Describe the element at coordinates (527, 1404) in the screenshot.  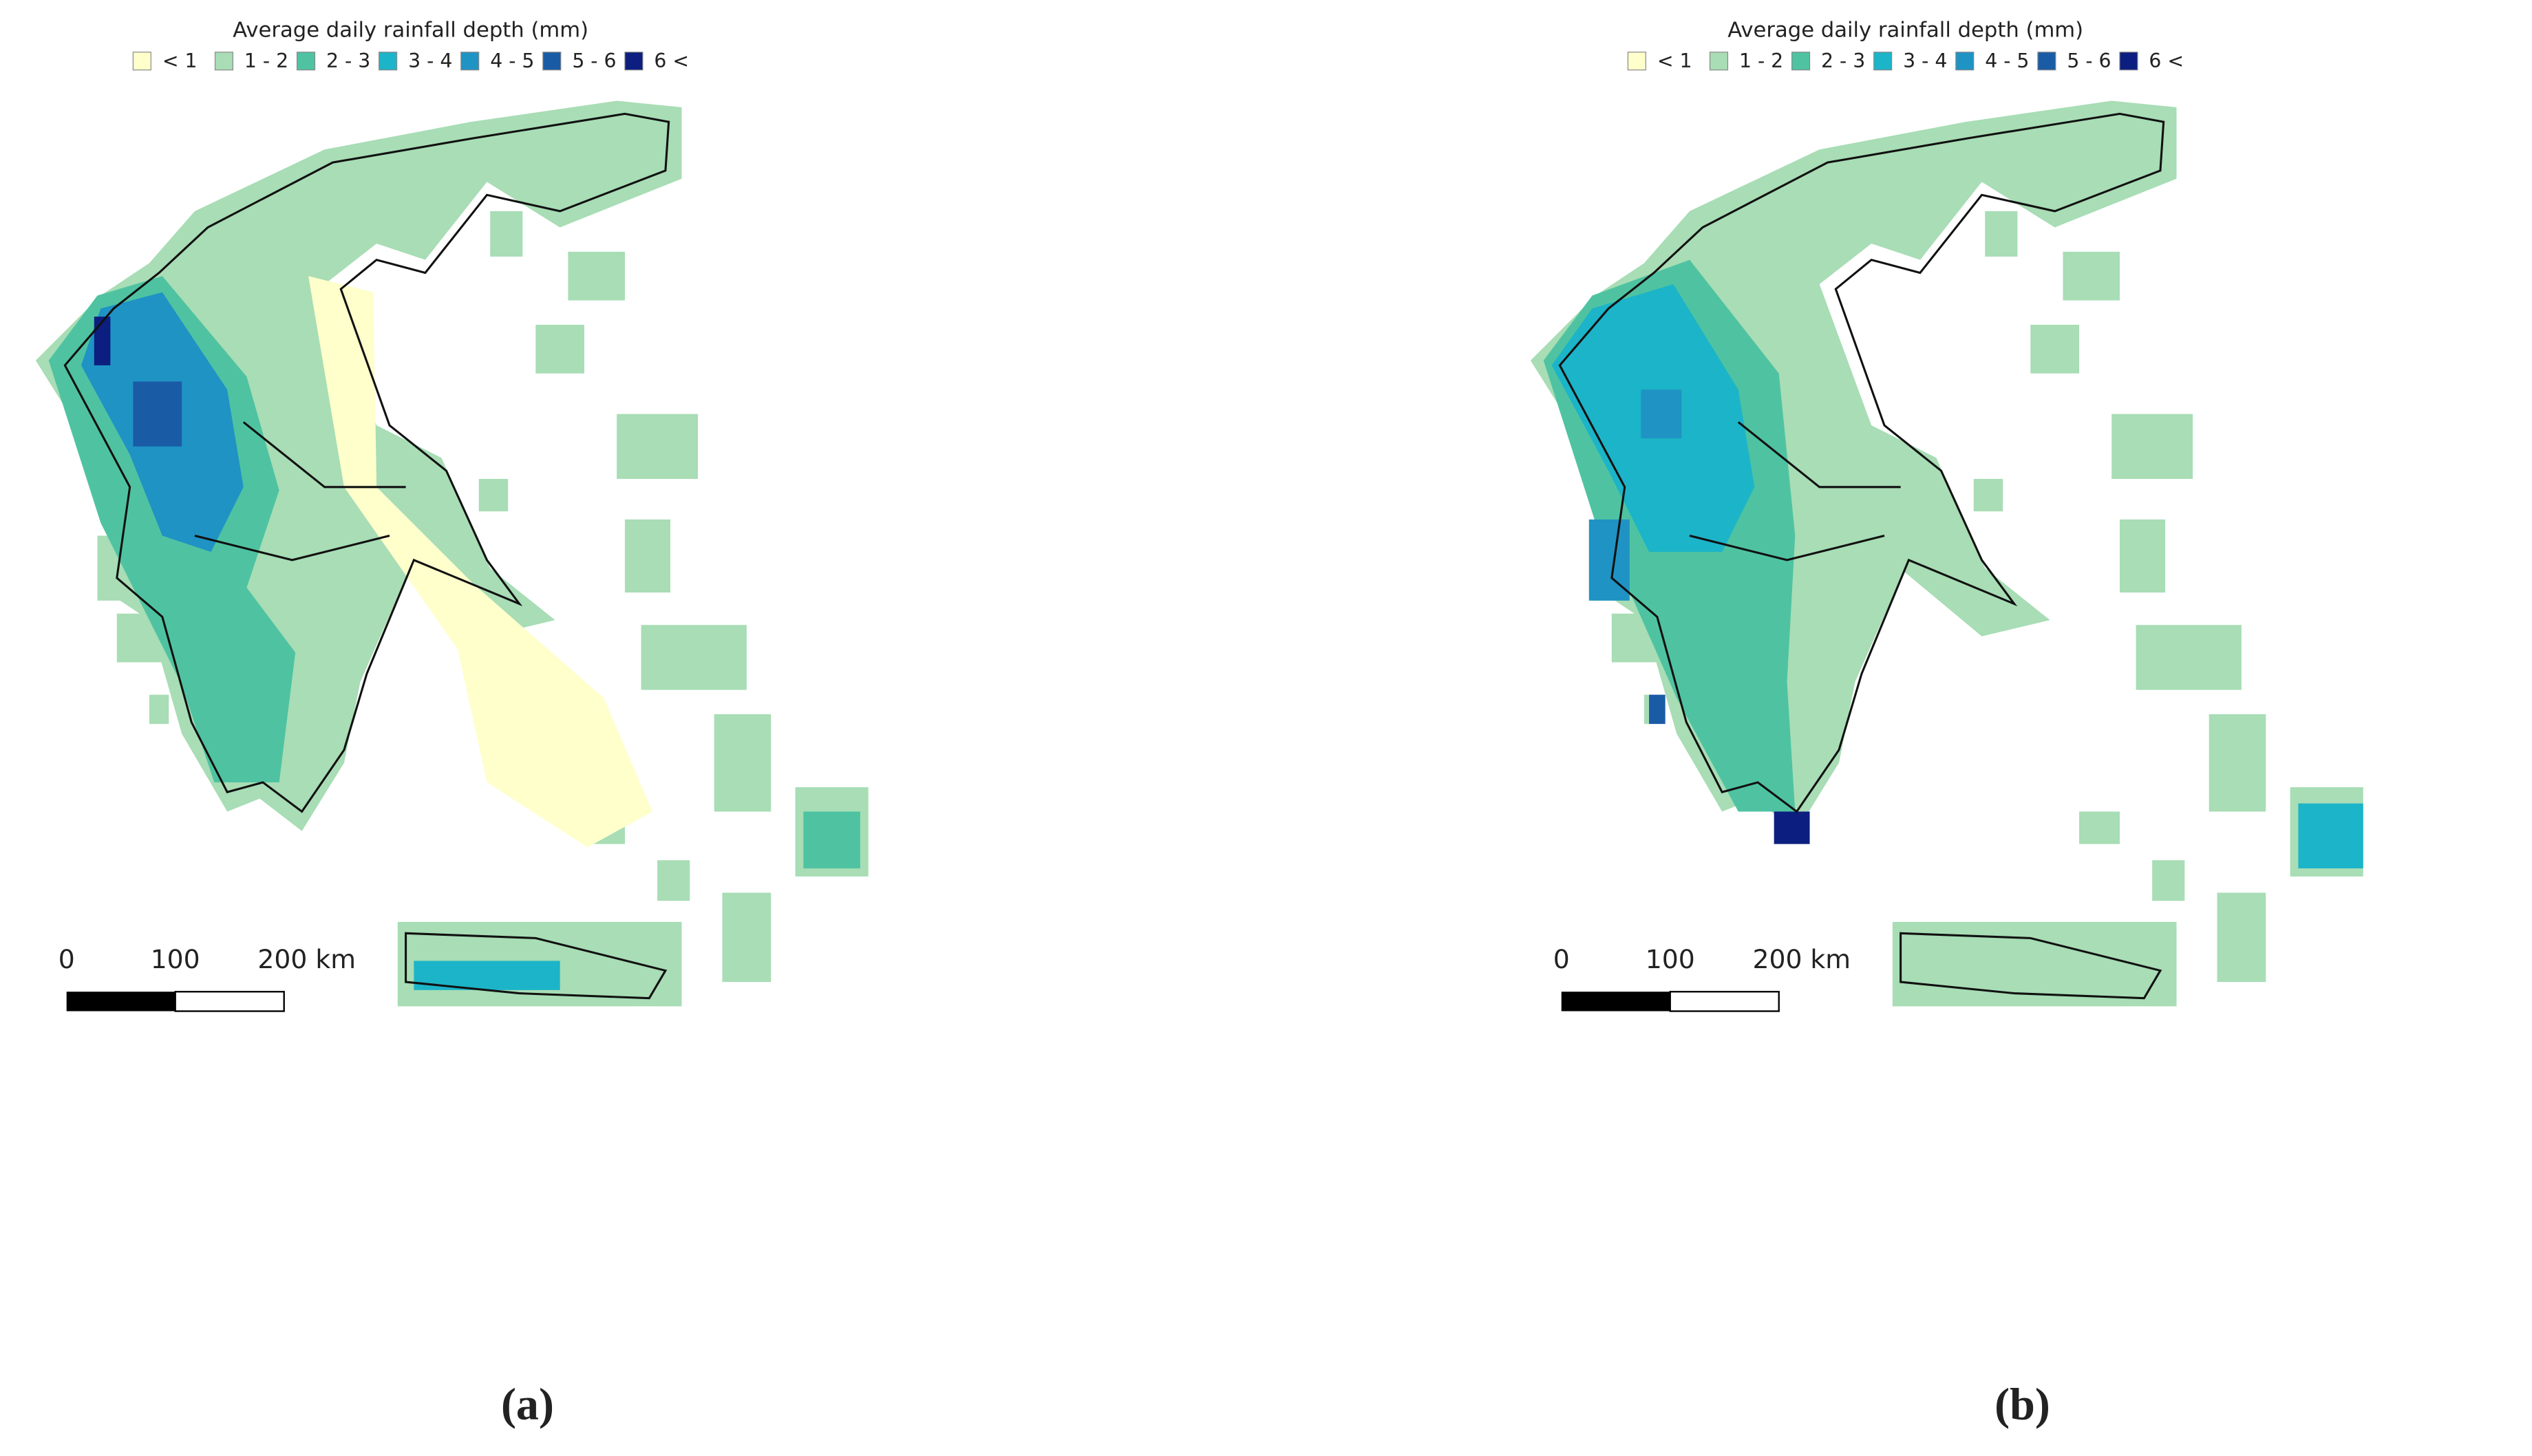
I see `caption: (a)` at that location.